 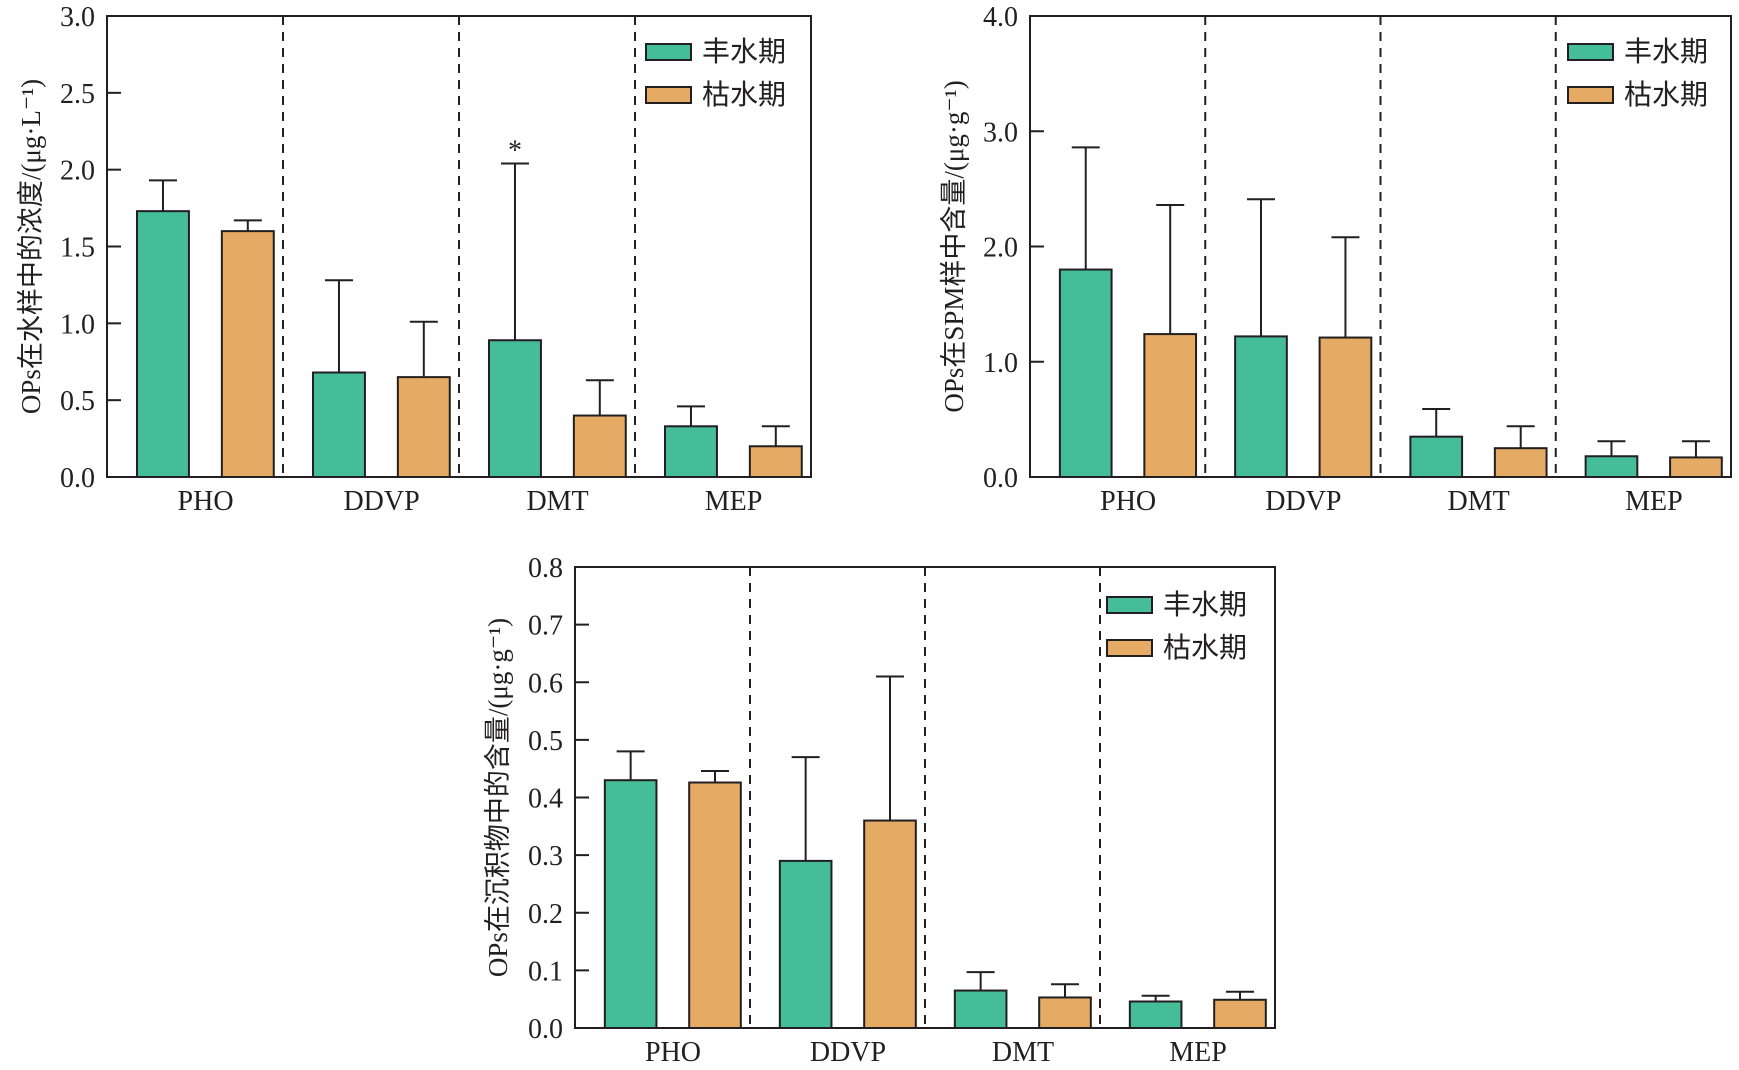 I want to click on y-axis-label: OPs在沉积物中的含量/(μg·g⁻¹), so click(x=498, y=797).